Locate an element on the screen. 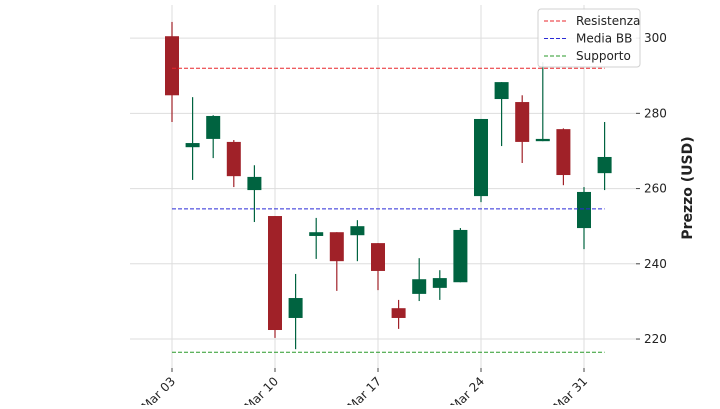 The height and width of the screenshot is (409, 720). x-tick-label: Mar 03 is located at coordinates (158, 389).